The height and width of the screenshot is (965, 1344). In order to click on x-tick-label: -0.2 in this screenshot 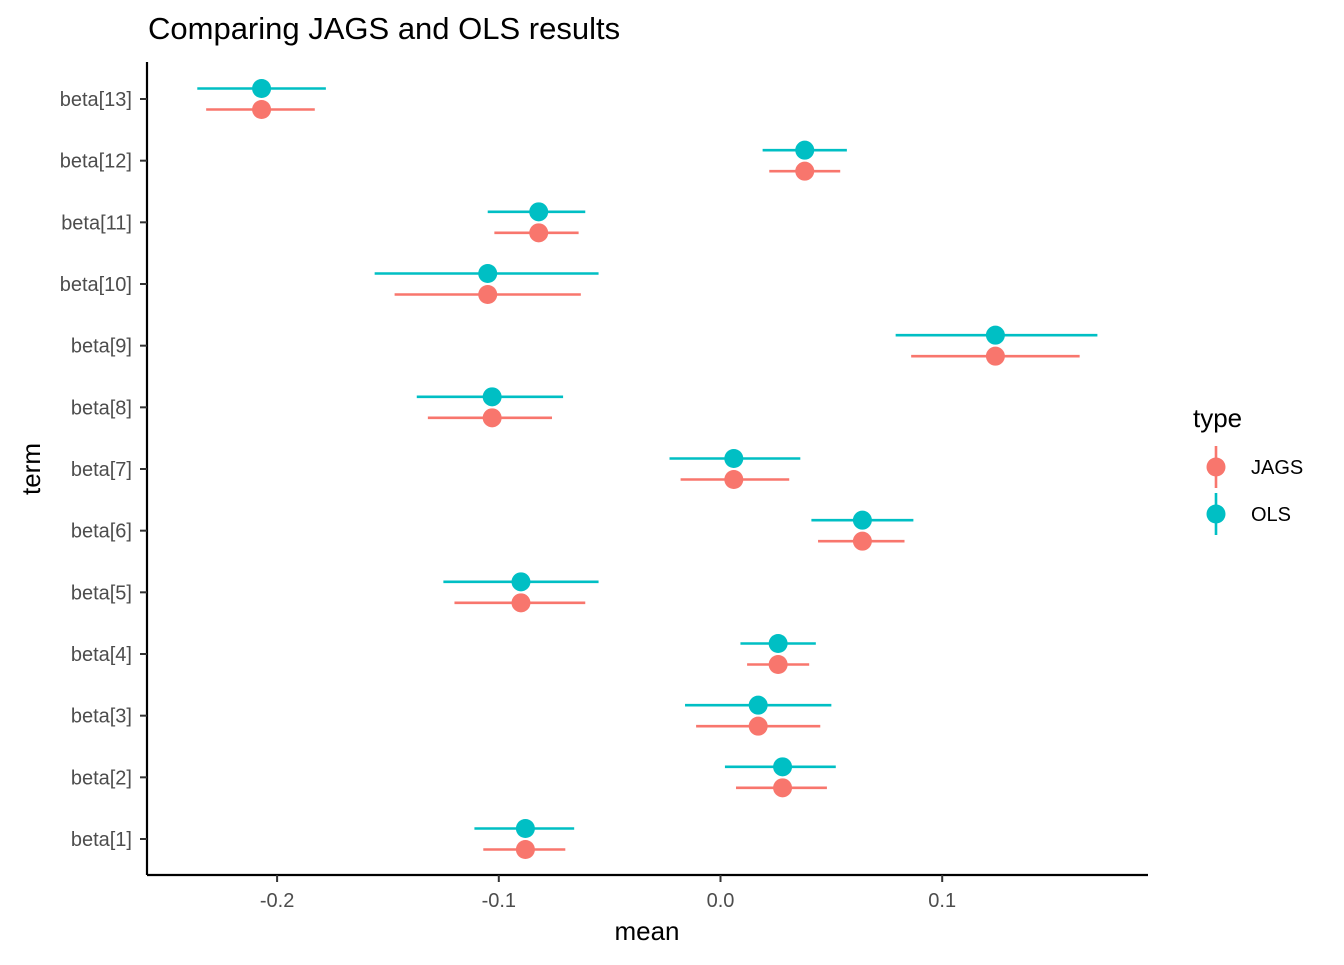, I will do `click(277, 901)`.